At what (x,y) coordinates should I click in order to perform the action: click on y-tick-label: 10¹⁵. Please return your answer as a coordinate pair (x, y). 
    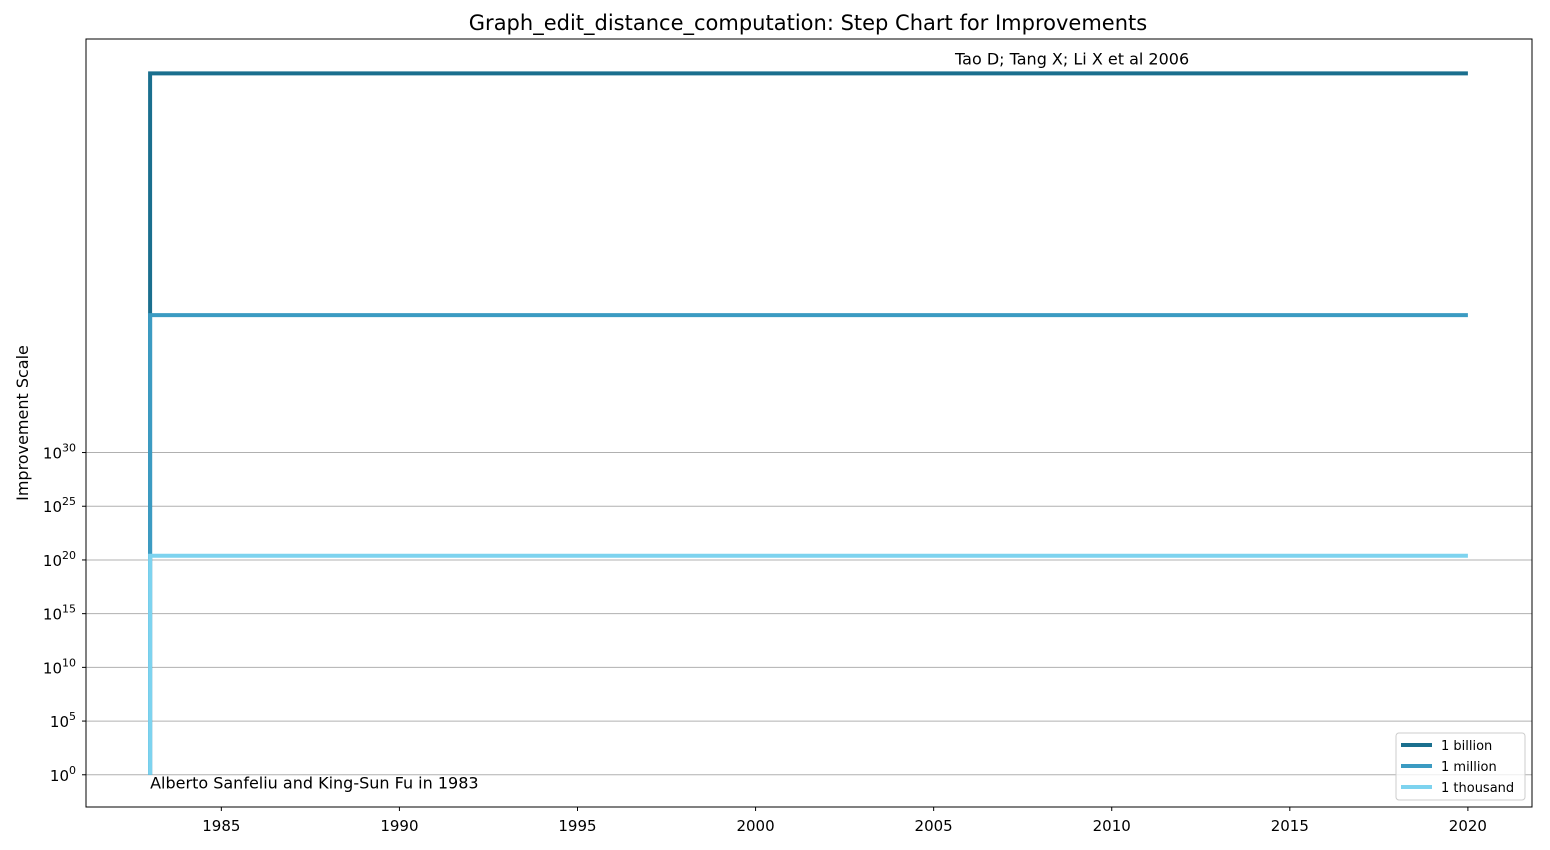
    Looking at the image, I should click on (59, 613).